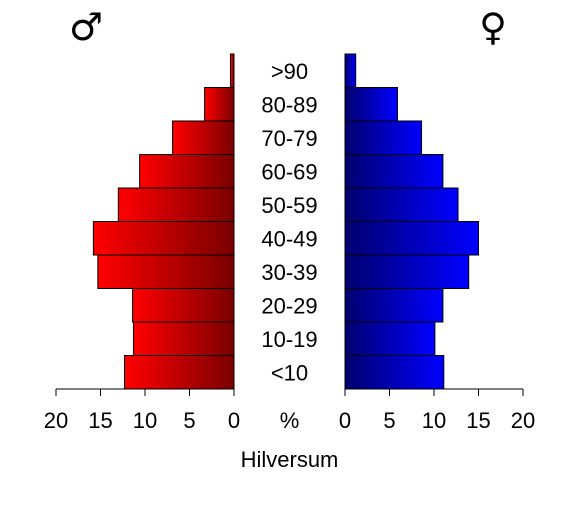 This screenshot has height=512, width=579. Describe the element at coordinates (289, 272) in the screenshot. I see `age-group-label: 30-39` at that location.